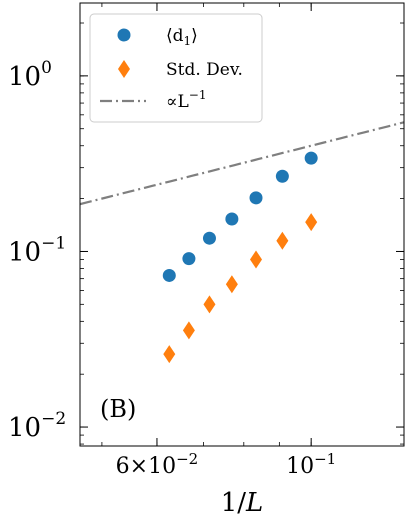 This screenshot has height=526, width=407. Describe the element at coordinates (311, 464) in the screenshot. I see `x-tick-label: 10−1` at that location.